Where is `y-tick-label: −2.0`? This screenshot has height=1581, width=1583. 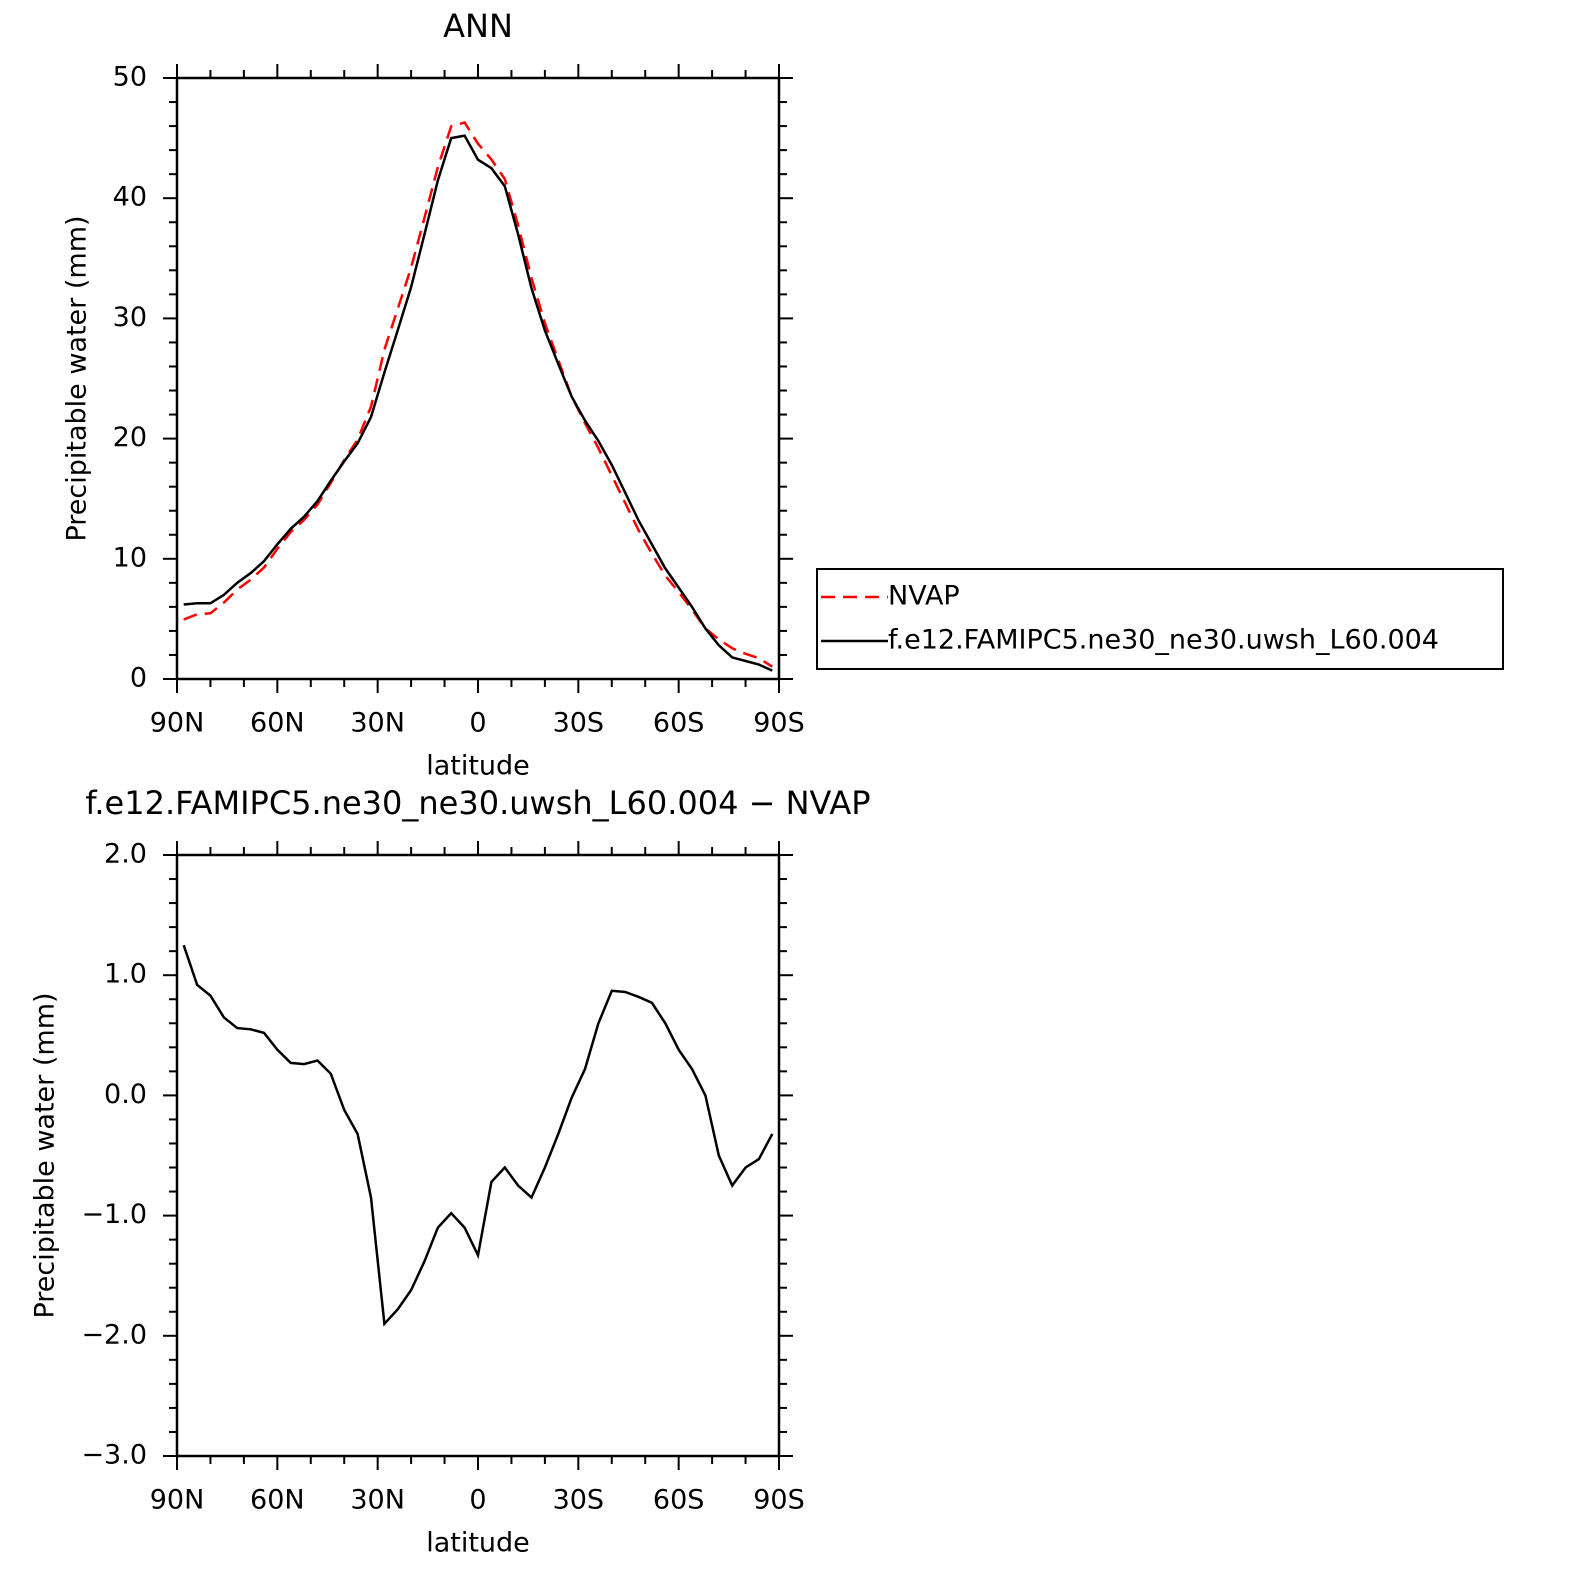
y-tick-label: −2.0 is located at coordinates (114, 1334).